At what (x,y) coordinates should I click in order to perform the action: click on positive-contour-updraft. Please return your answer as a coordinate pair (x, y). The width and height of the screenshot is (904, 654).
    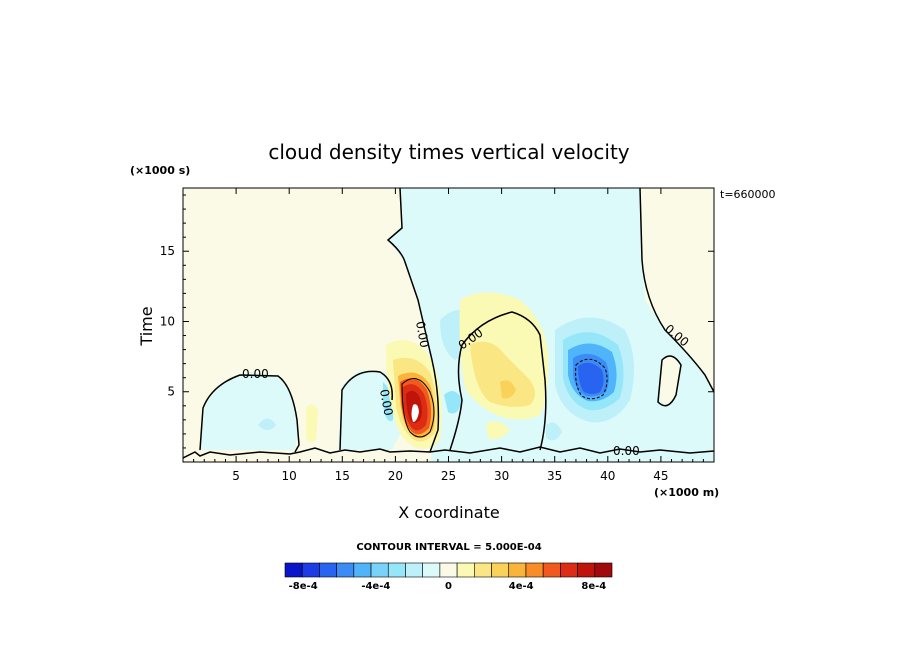
    Looking at the image, I should click on (418, 408).